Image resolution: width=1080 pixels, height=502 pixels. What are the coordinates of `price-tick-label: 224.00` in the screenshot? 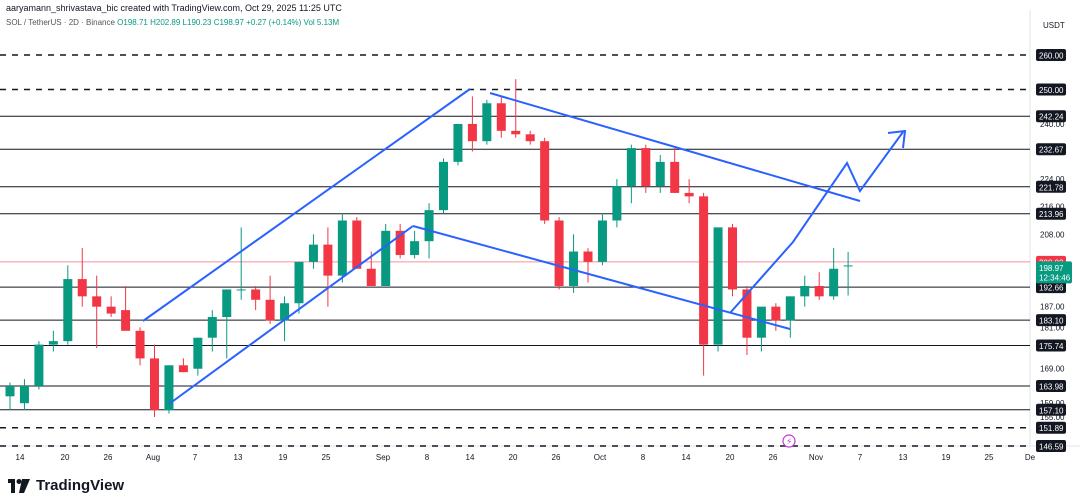 It's located at (1052, 179).